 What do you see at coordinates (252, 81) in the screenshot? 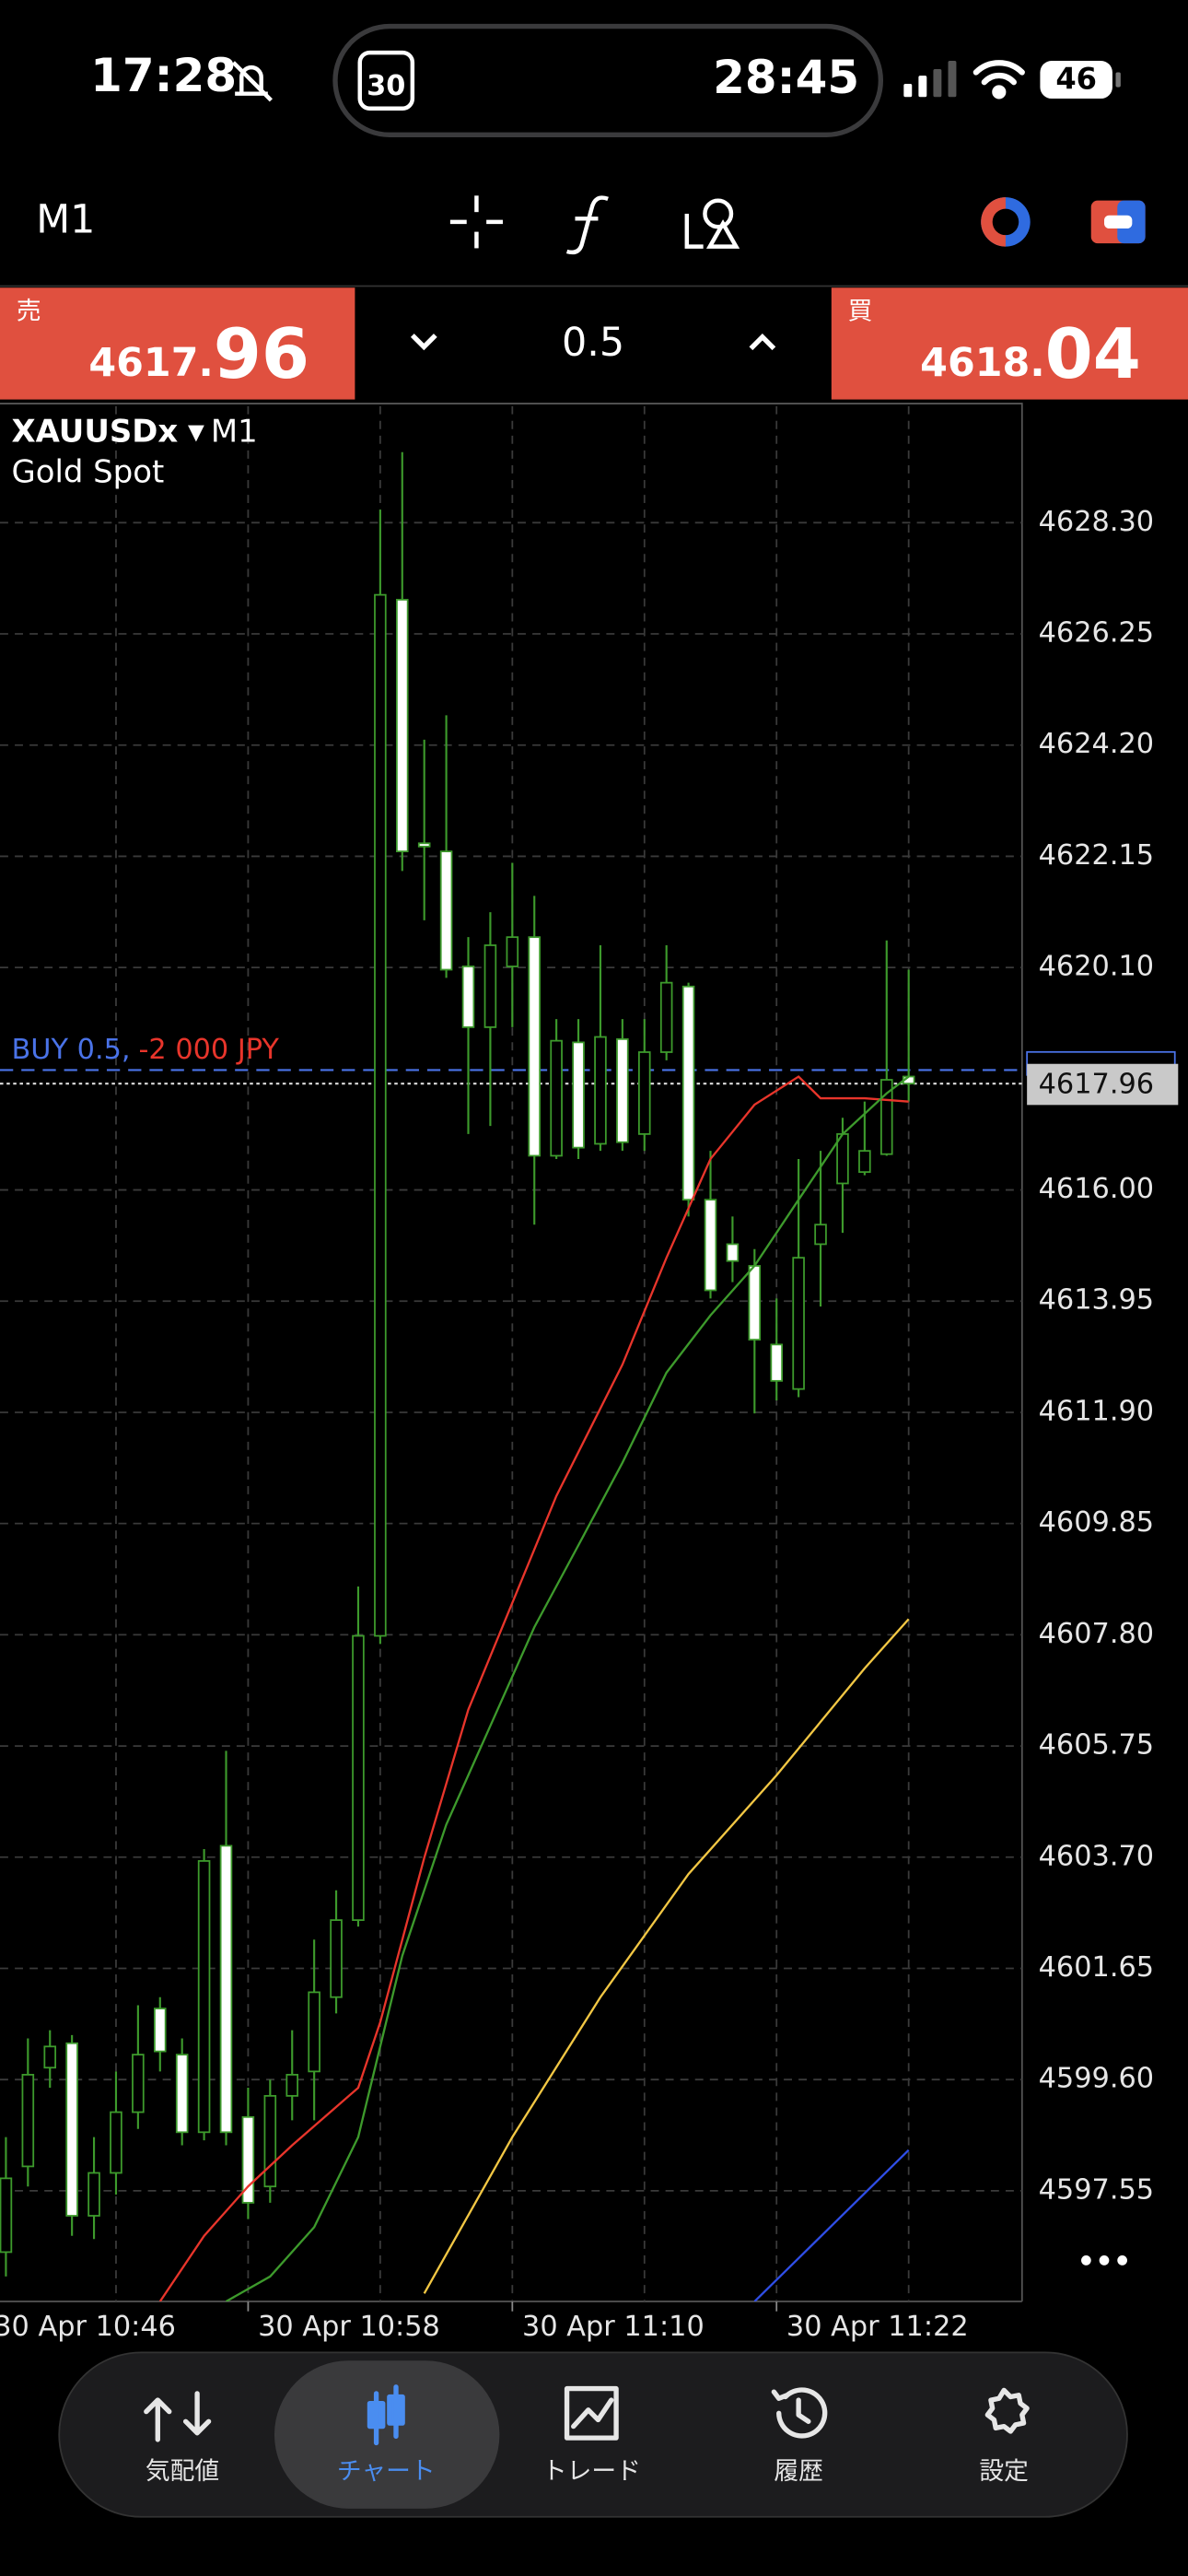
I see `mute-icon` at bounding box center [252, 81].